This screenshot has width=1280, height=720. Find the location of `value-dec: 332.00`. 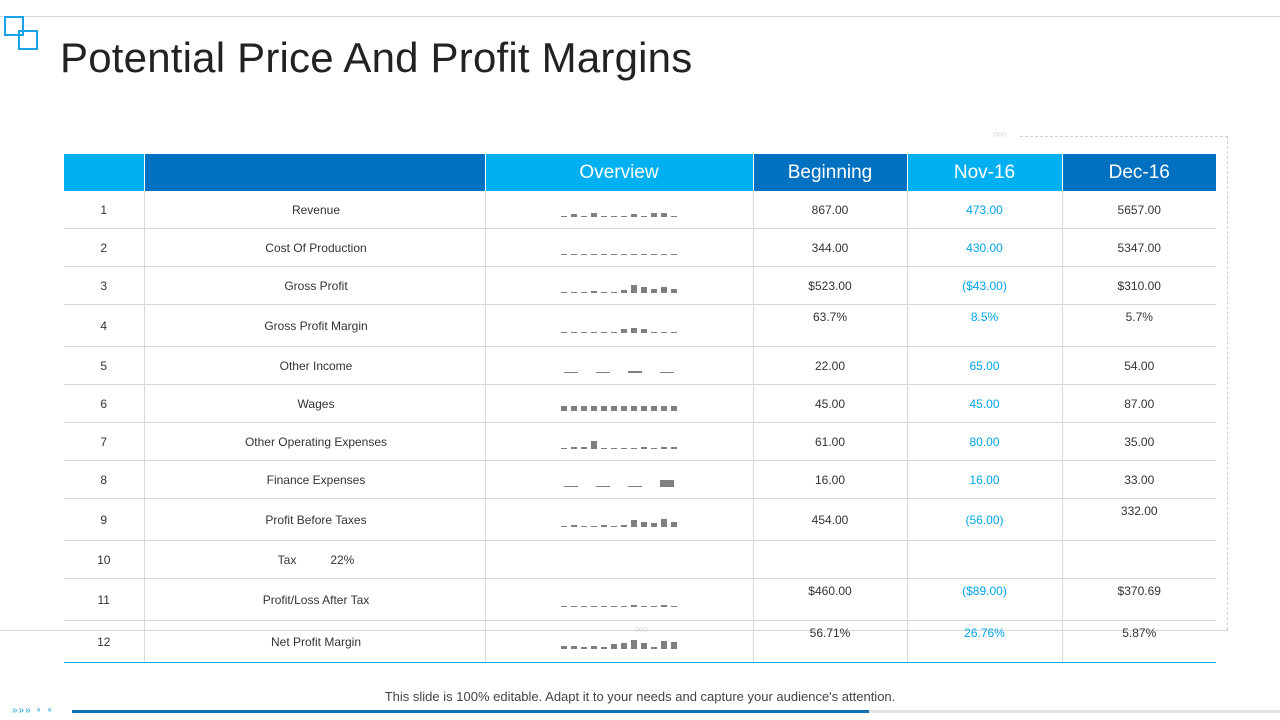

value-dec: 332.00 is located at coordinates (1139, 519).